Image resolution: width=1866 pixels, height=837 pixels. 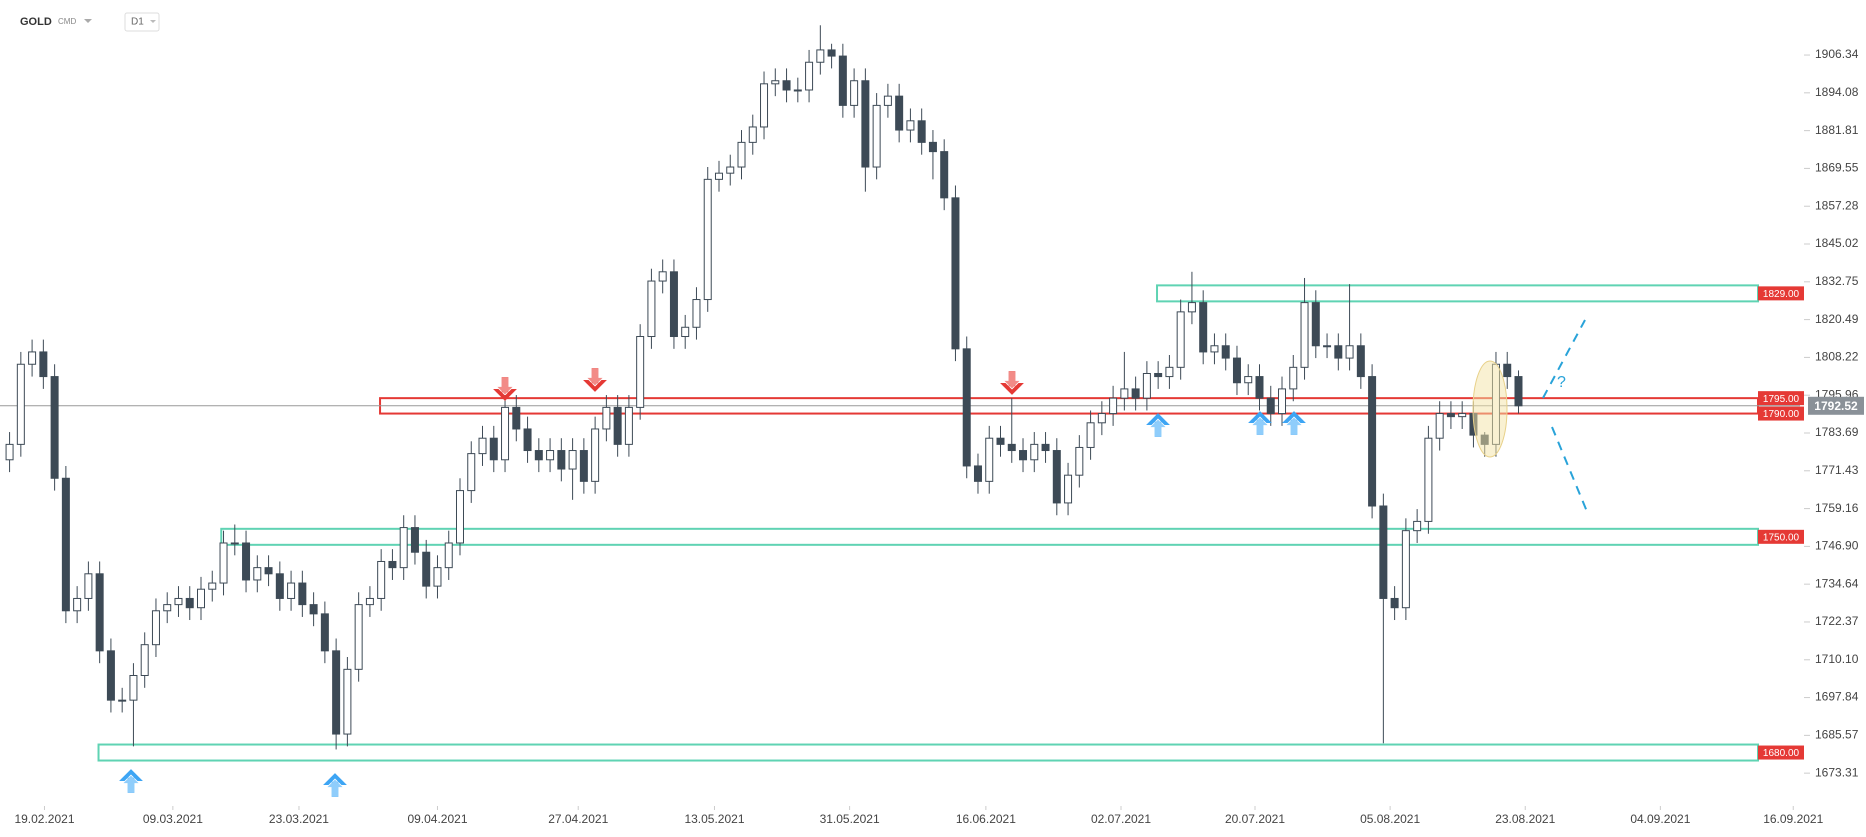 What do you see at coordinates (142, 22) in the screenshot?
I see `interval-box` at bounding box center [142, 22].